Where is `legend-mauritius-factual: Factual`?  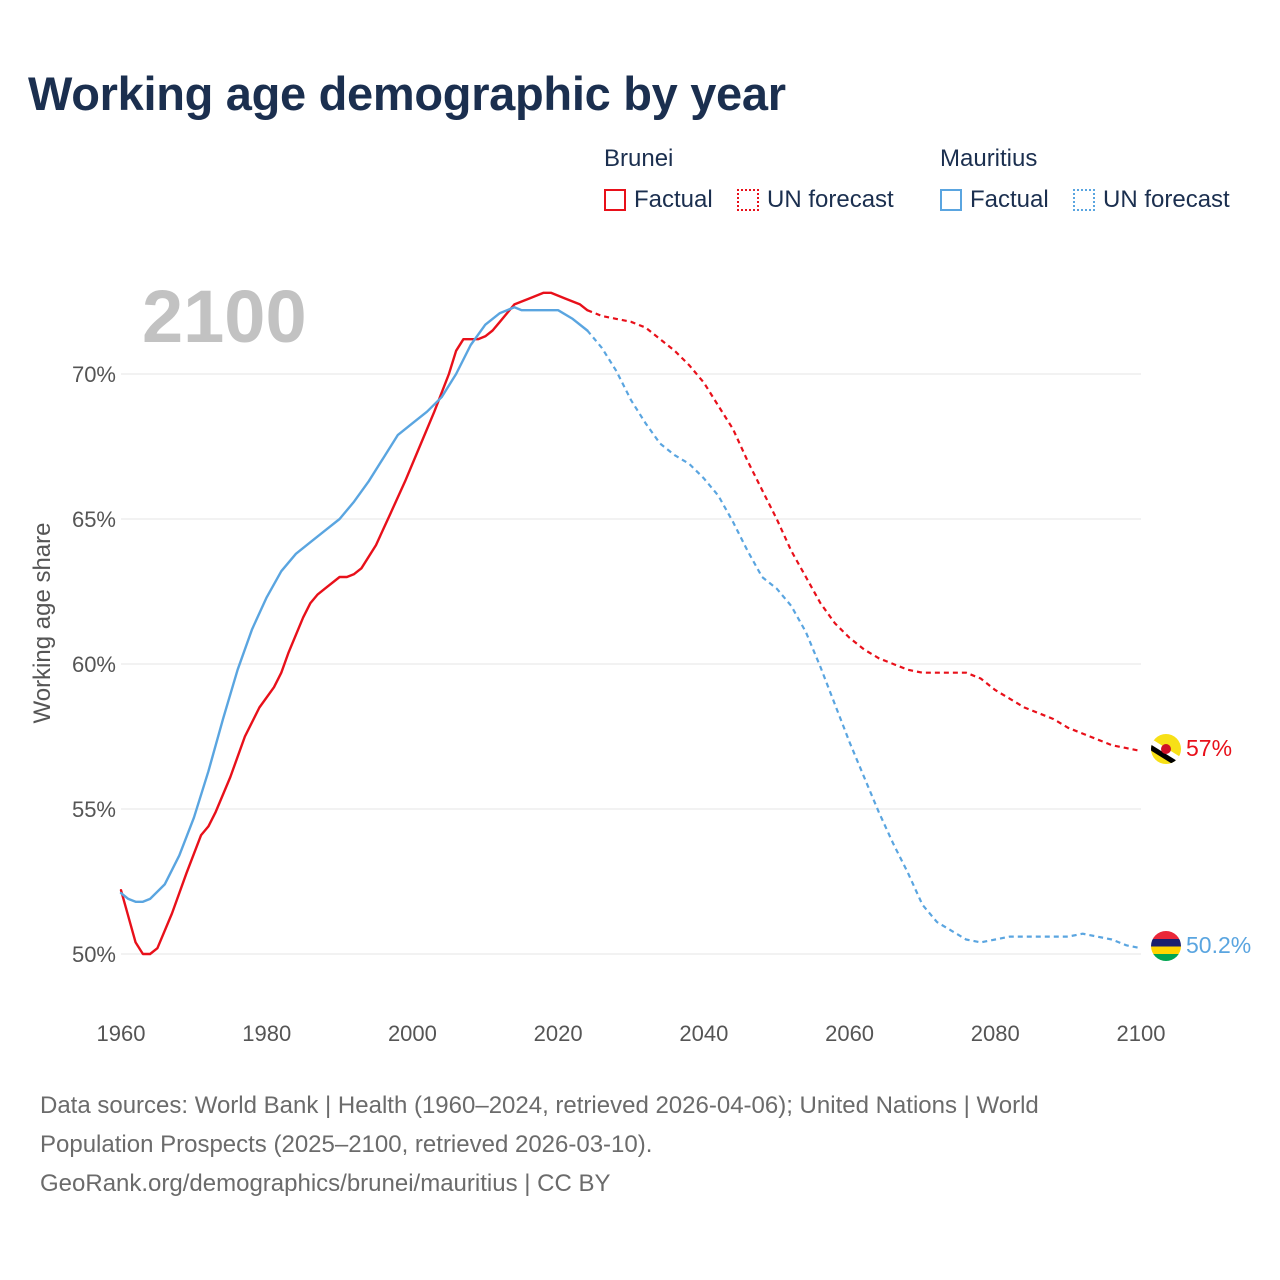
legend-mauritius-factual: Factual is located at coordinates (994, 200).